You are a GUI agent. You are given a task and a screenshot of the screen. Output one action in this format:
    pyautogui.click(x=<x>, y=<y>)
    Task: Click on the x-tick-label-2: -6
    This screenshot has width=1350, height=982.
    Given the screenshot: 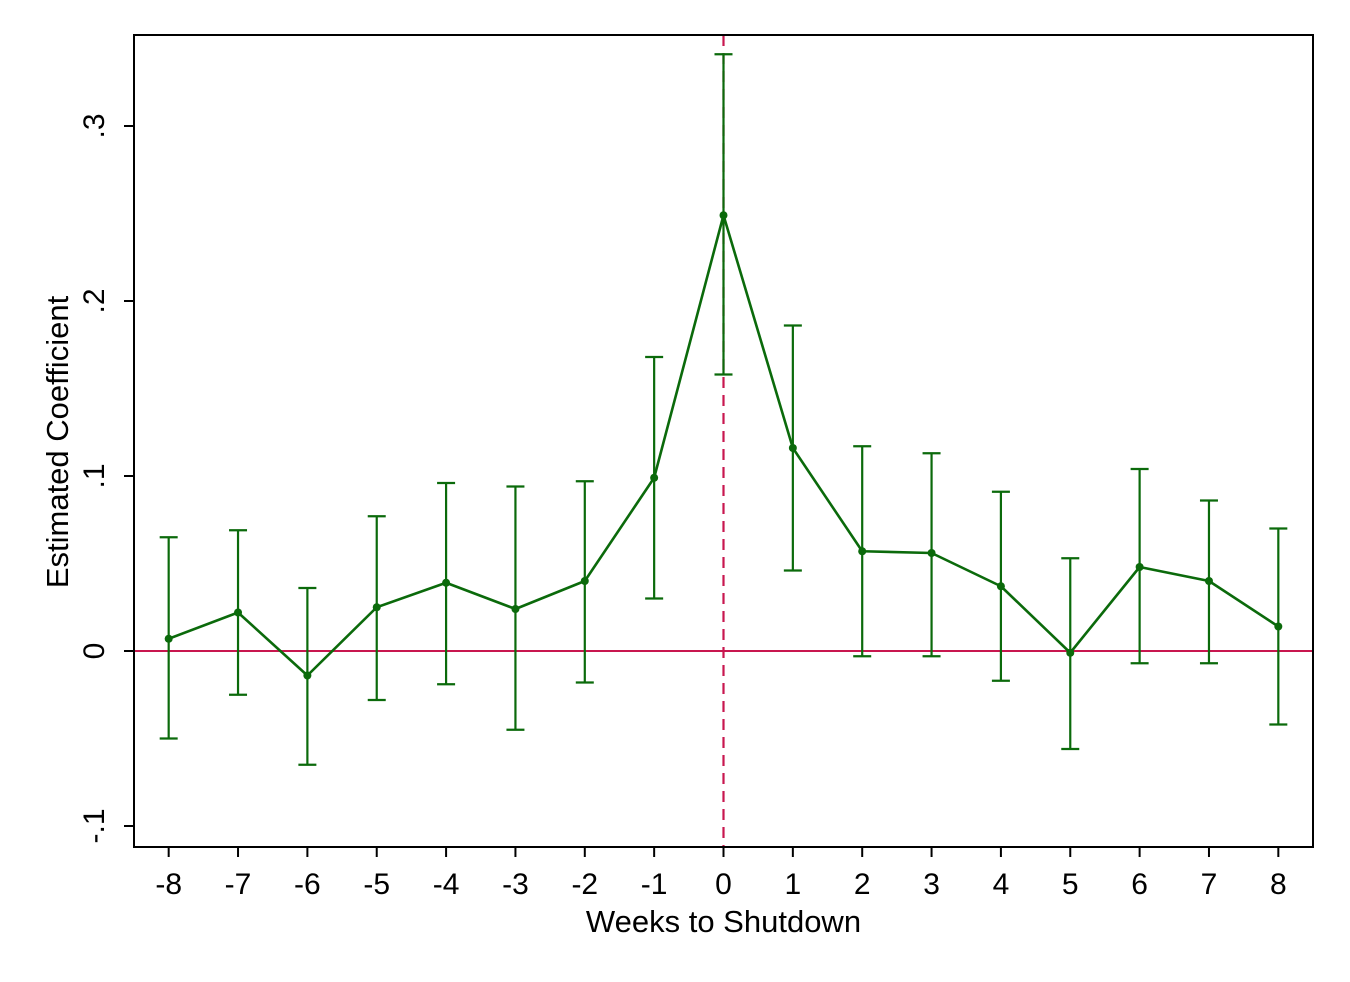 What is the action you would take?
    pyautogui.click(x=307, y=884)
    